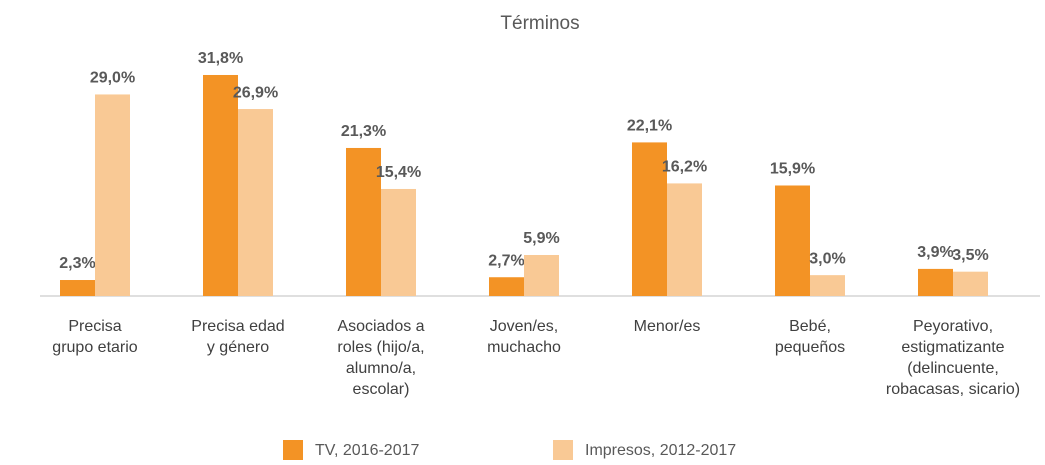 This screenshot has height=465, width=1045. What do you see at coordinates (112, 78) in the screenshot?
I see `value-label: 29,0%` at bounding box center [112, 78].